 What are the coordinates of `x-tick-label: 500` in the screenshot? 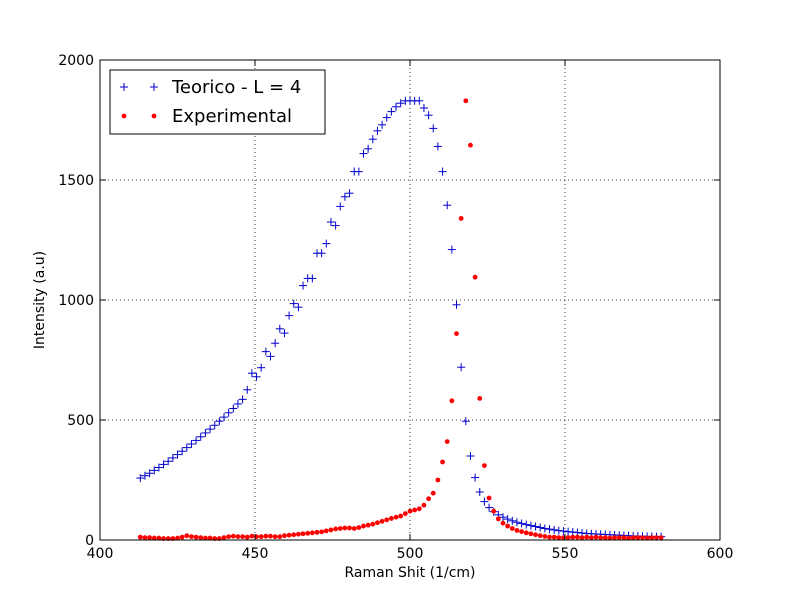 It's located at (410, 554).